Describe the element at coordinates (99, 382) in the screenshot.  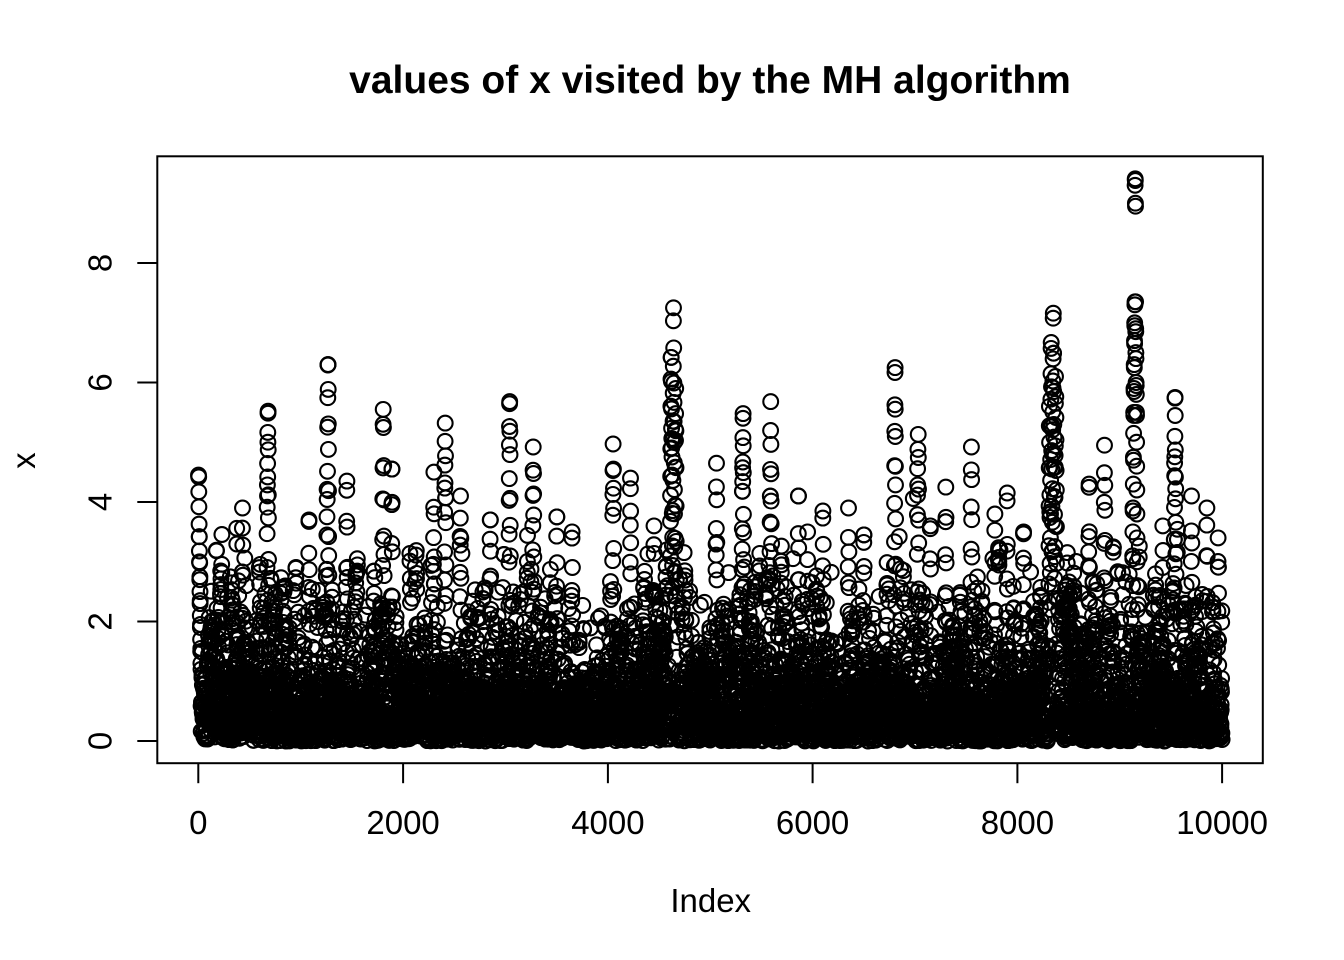
I see `svg-text: 6` at that location.